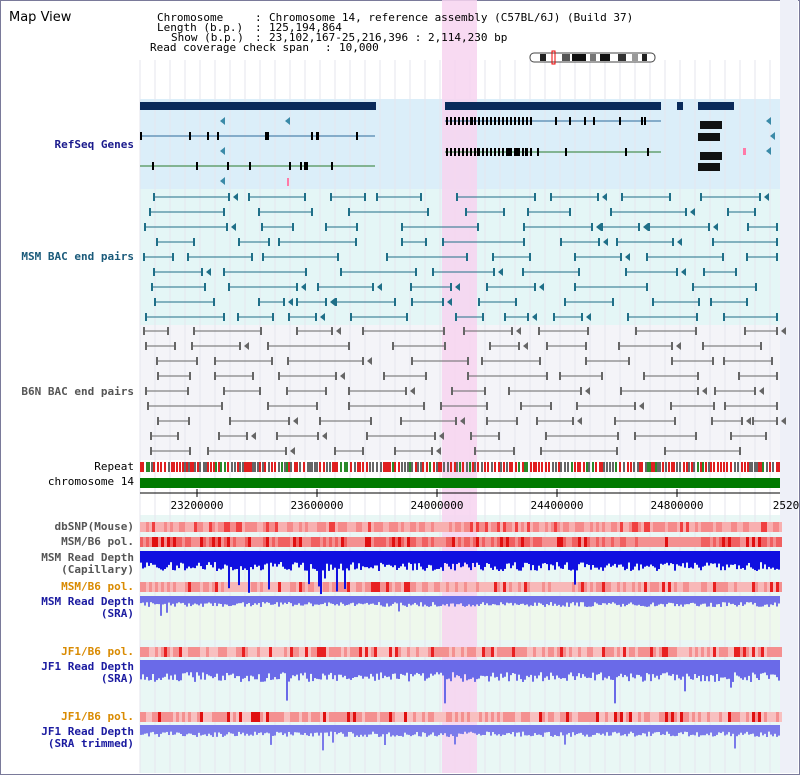  I want to click on track-label-repeat: Repeat, so click(114, 466).